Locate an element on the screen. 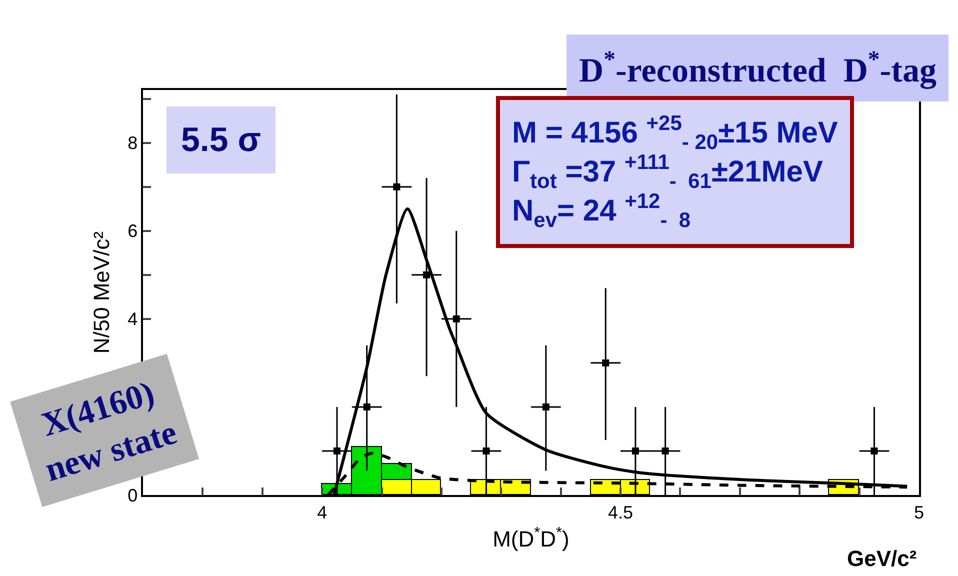  y-tick-label: 8 is located at coordinates (133, 143).